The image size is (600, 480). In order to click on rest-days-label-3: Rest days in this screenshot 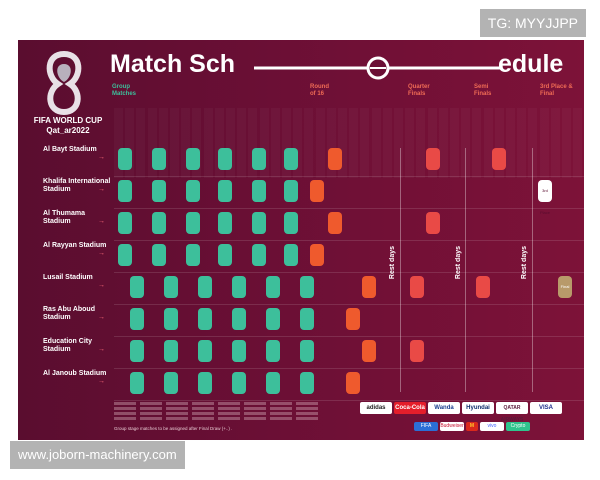, I will do `click(524, 263)`.